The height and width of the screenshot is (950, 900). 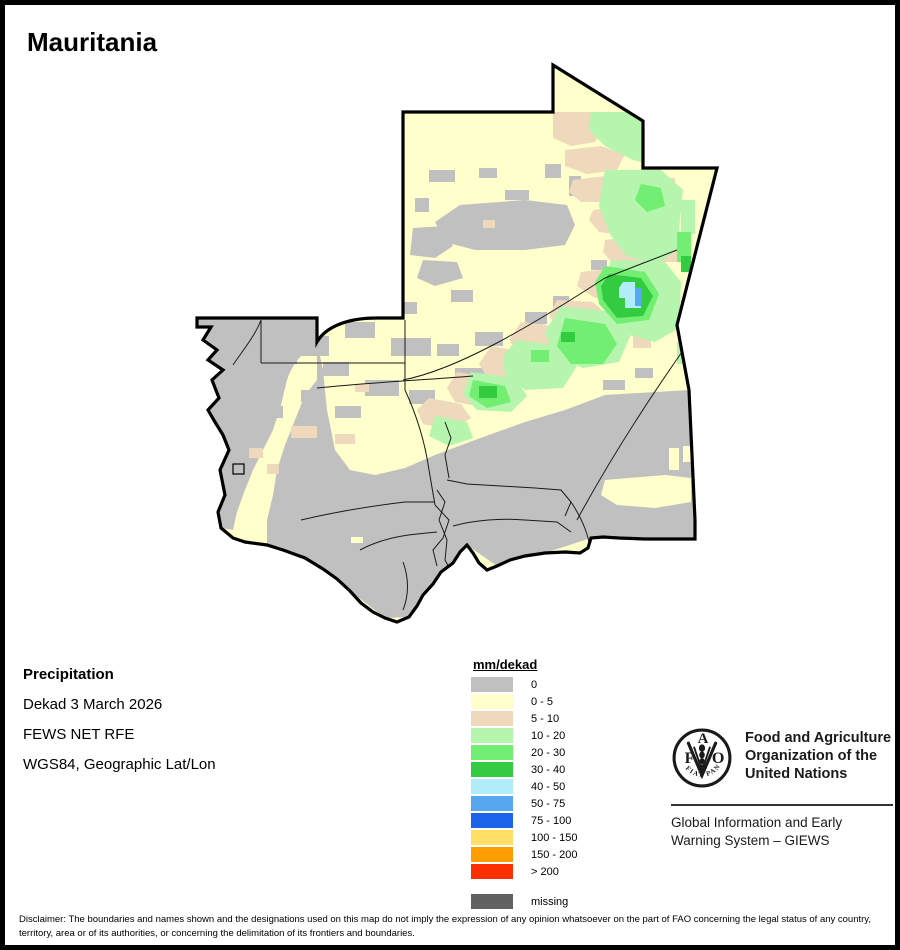 What do you see at coordinates (93, 704) in the screenshot?
I see `info-line-dekad: Dekad 3 March 2026` at bounding box center [93, 704].